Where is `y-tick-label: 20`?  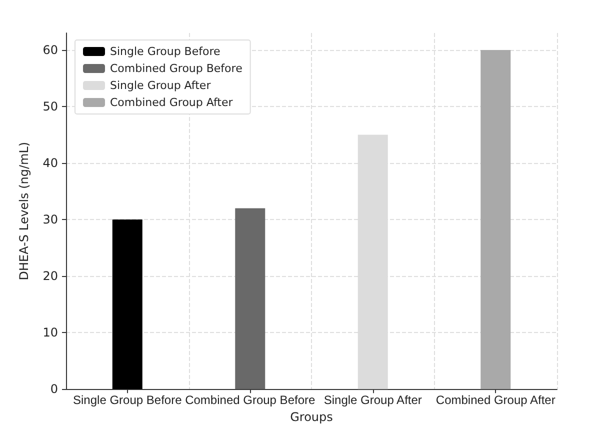
y-tick-label: 20 is located at coordinates (50, 276).